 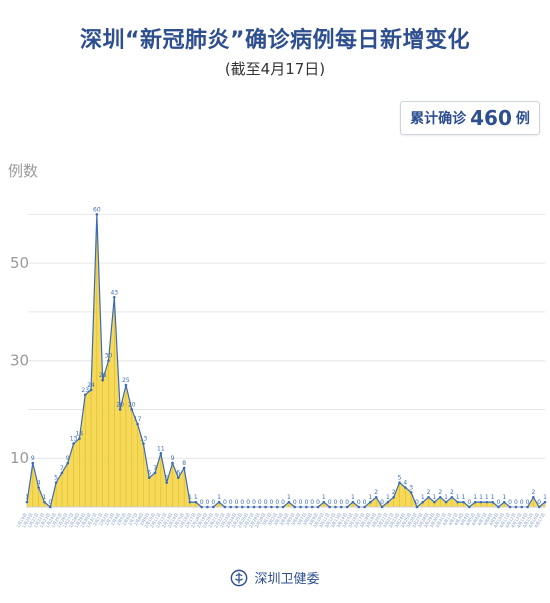 I want to click on total-cases-badge: 累计确诊 460 例, so click(x=470, y=118).